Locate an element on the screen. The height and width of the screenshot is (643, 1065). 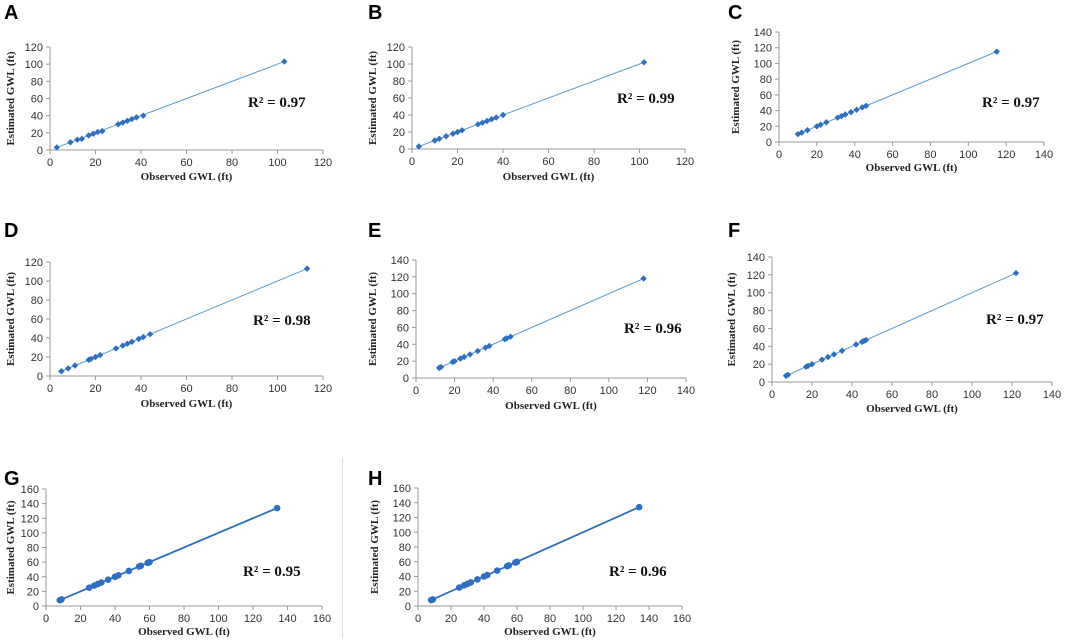
panel-letter: G is located at coordinates (12, 479).